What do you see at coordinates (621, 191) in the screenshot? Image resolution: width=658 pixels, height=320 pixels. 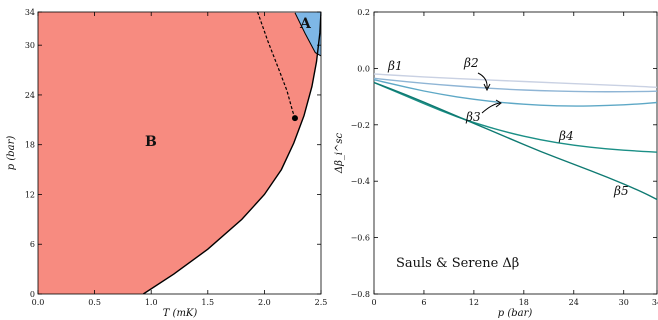 I see `series-label-beta5: β5` at bounding box center [621, 191].